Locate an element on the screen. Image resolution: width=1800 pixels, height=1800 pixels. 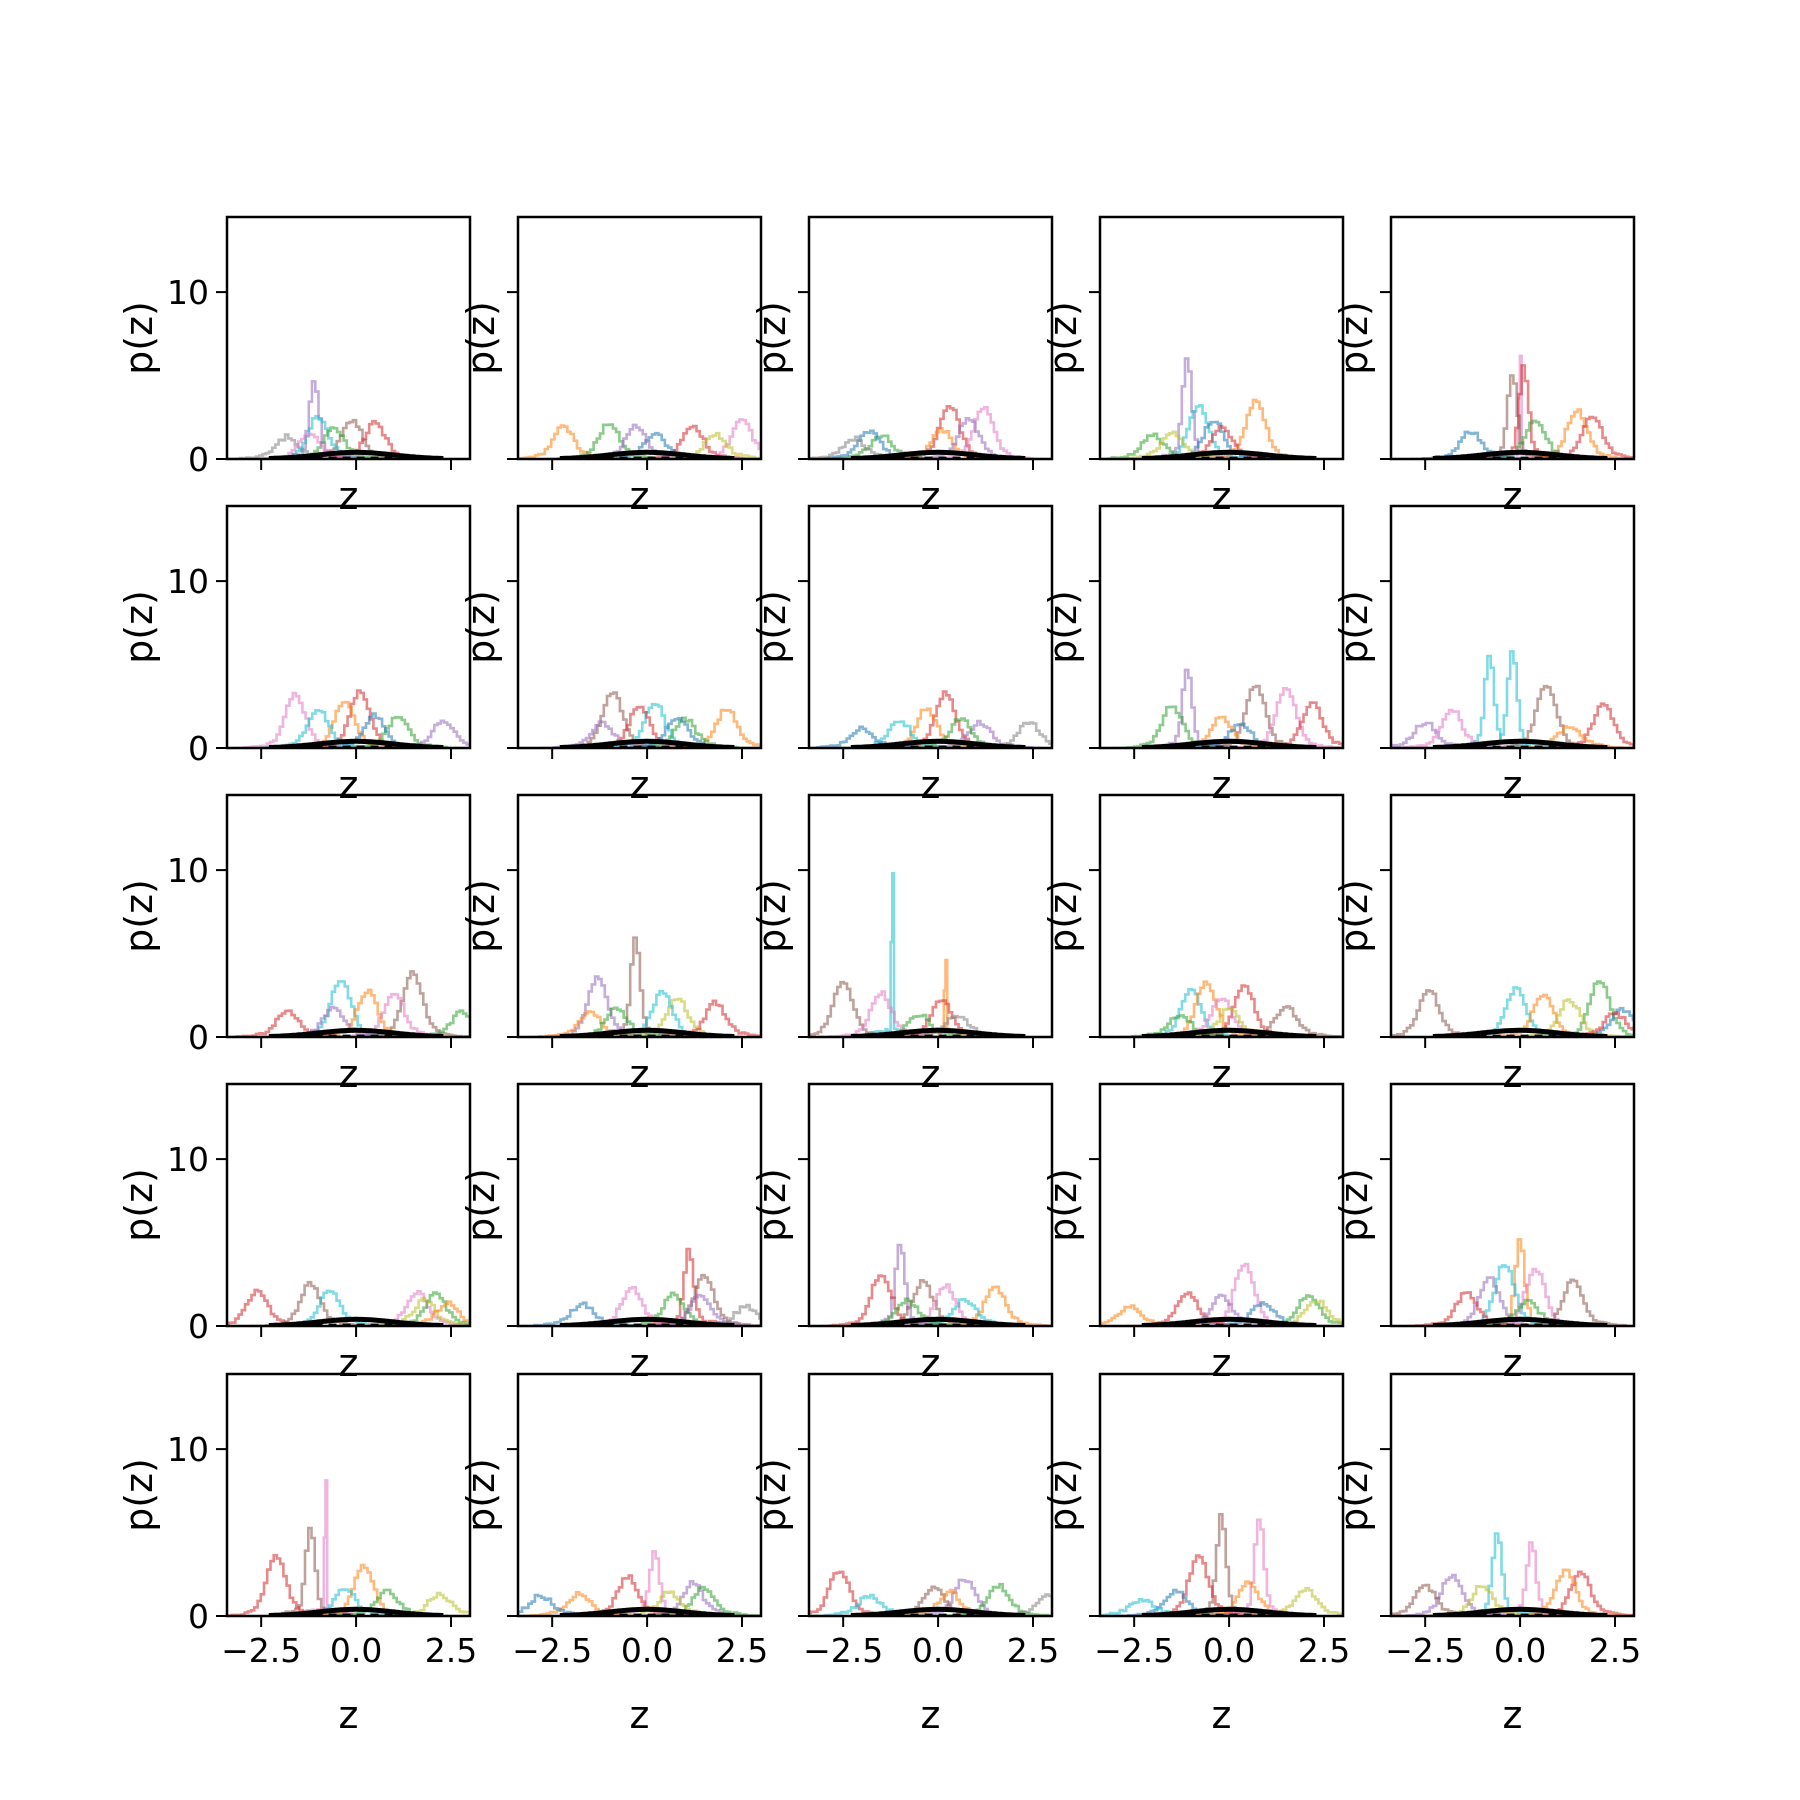
subplot-r2-c1: z p(z) is located at coordinates (611, 944).